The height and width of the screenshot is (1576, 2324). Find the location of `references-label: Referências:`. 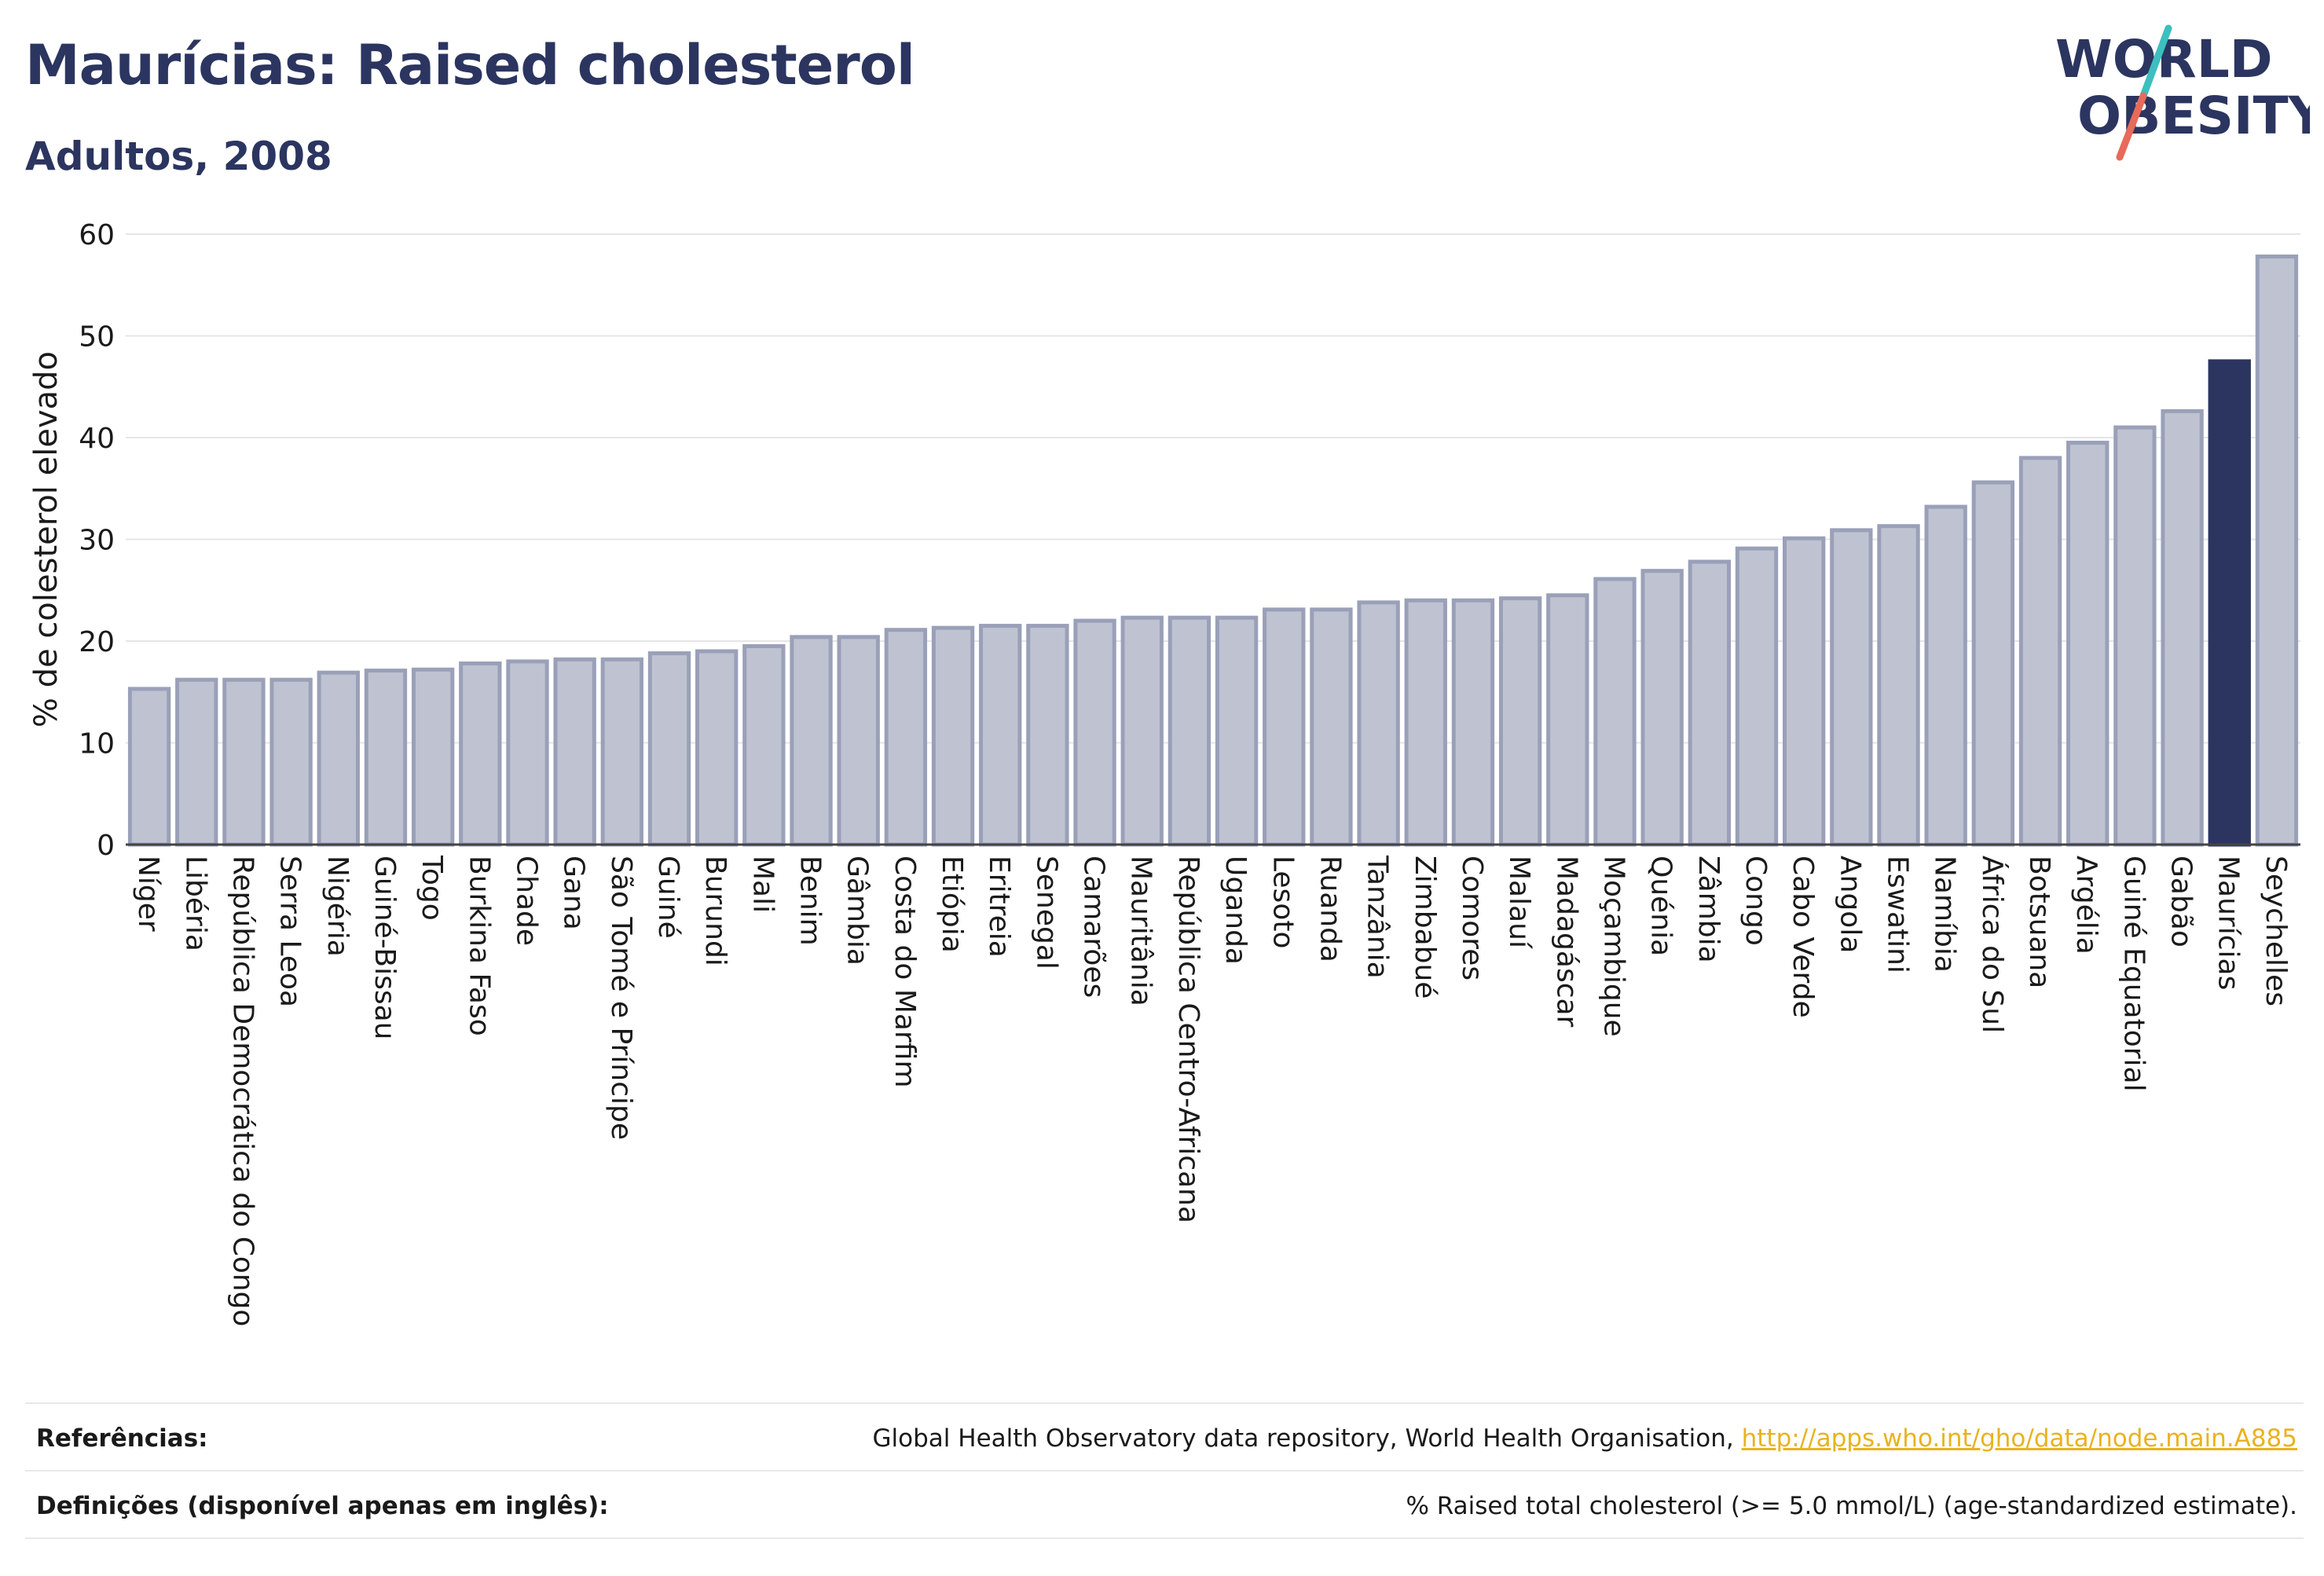

references-label: Referências: is located at coordinates (122, 1438).